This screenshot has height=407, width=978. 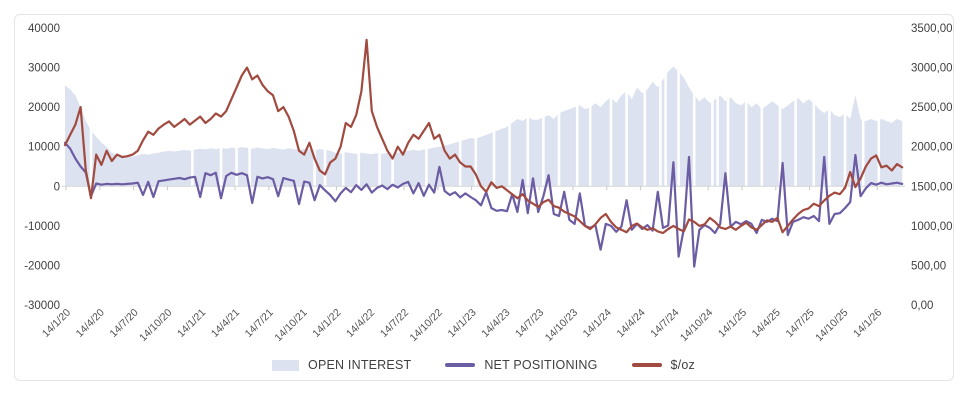 What do you see at coordinates (155, 325) in the screenshot?
I see `x-axis-tick-label: 14/10/20` at bounding box center [155, 325].